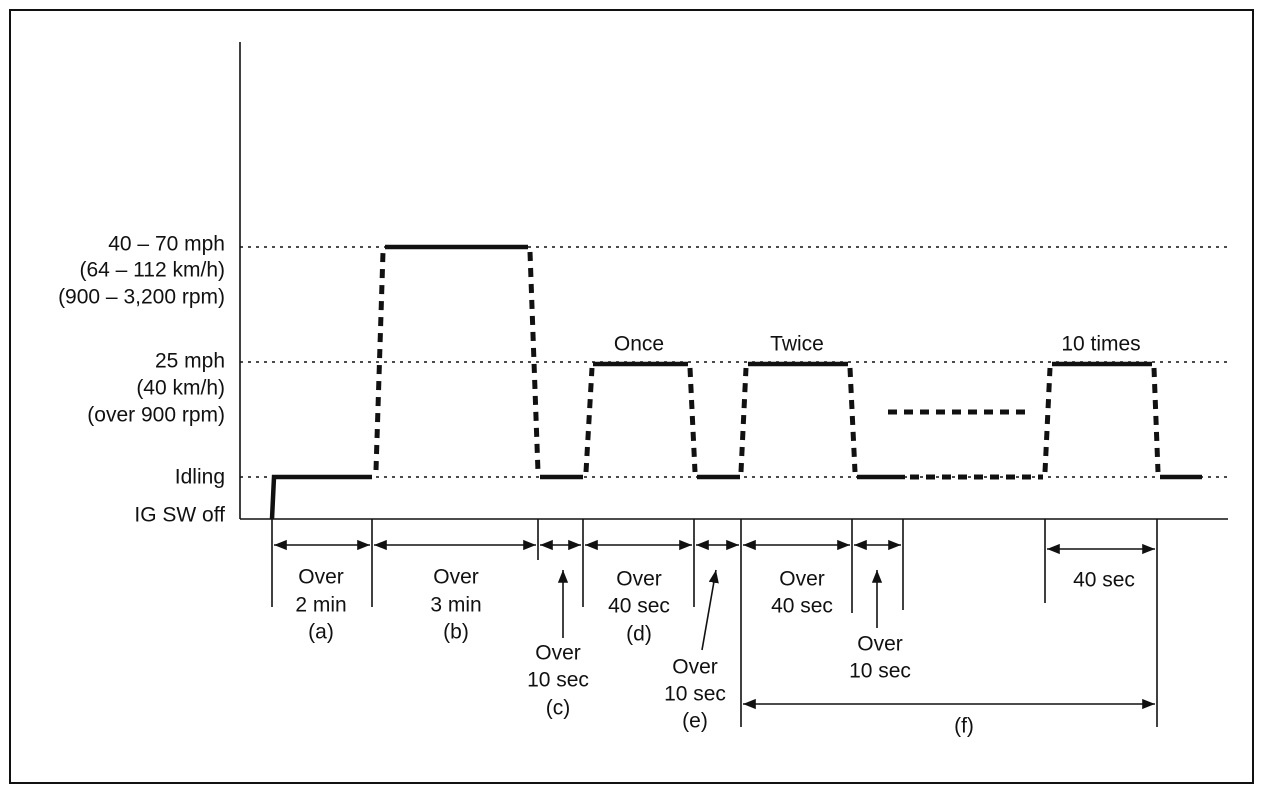 This screenshot has width=1280, height=802. Describe the element at coordinates (455, 605) in the screenshot. I see `interval-label: 3 min` at that location.